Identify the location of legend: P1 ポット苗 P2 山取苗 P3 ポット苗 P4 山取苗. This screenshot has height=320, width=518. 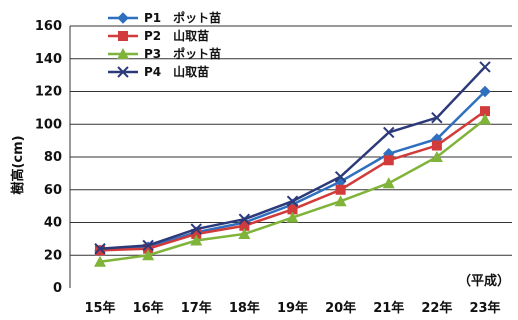
(164, 44).